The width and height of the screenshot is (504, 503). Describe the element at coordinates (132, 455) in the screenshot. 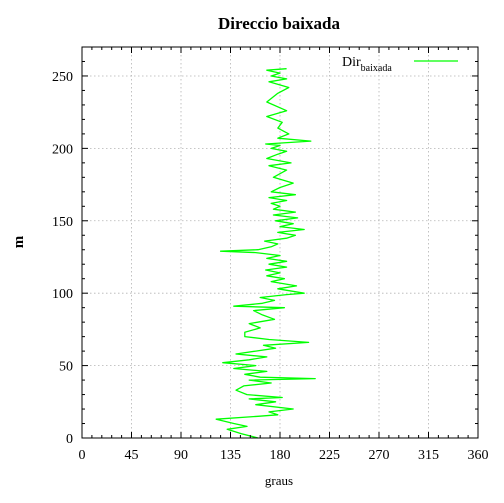

I see `x-tick-label: 45` at that location.